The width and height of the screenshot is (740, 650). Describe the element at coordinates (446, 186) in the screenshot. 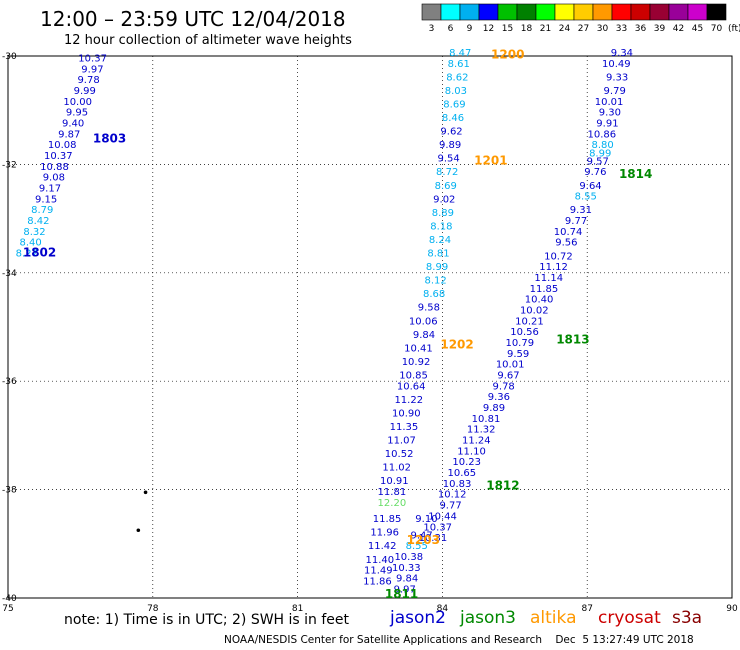

I see `wave-height-value: 8.69` at that location.